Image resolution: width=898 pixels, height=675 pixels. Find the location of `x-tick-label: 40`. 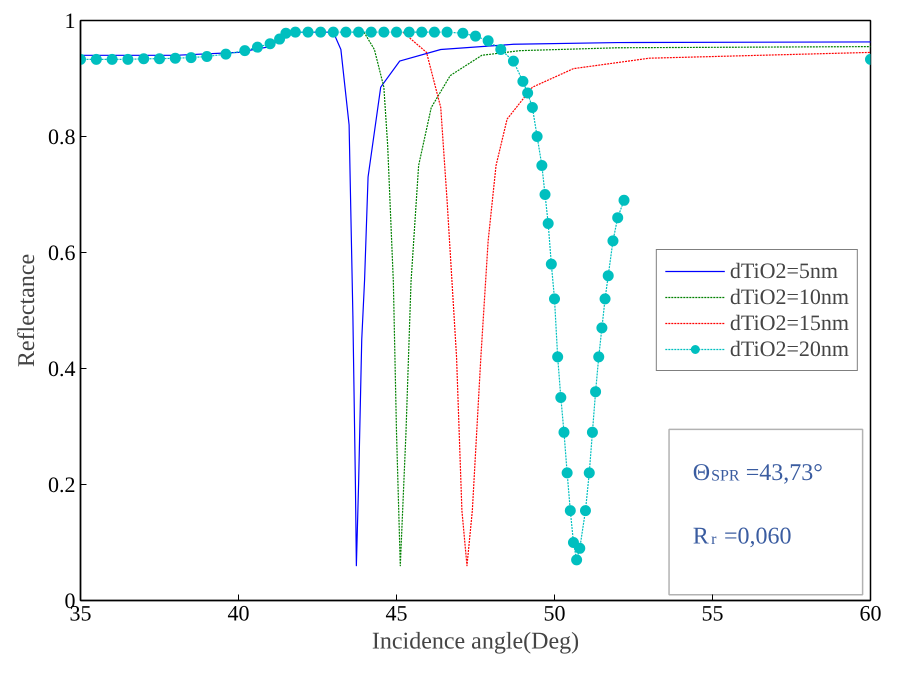

x-tick-label: 40 is located at coordinates (239, 613).